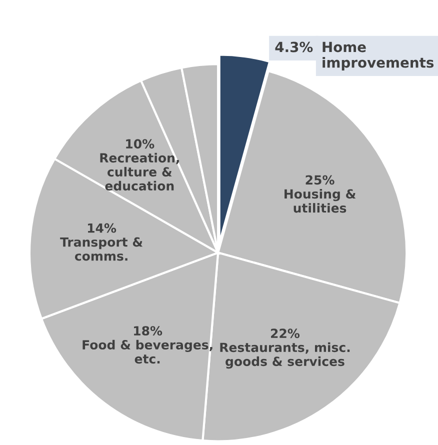  I want to click on data-label: 14%, so click(102, 228).